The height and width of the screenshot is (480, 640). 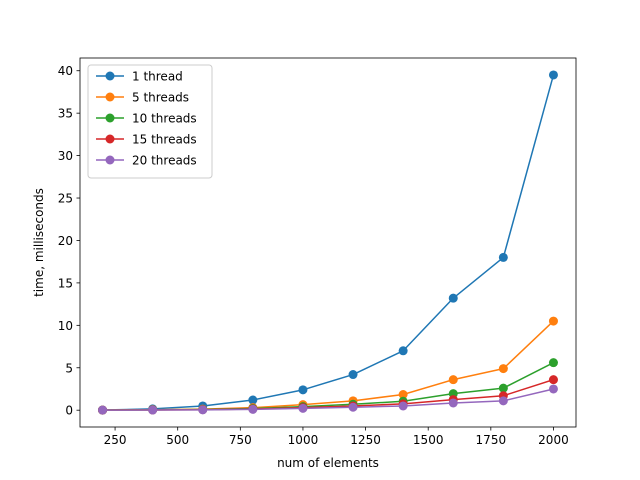 What do you see at coordinates (491, 440) in the screenshot?
I see `x-tick-label: 1750` at bounding box center [491, 440].